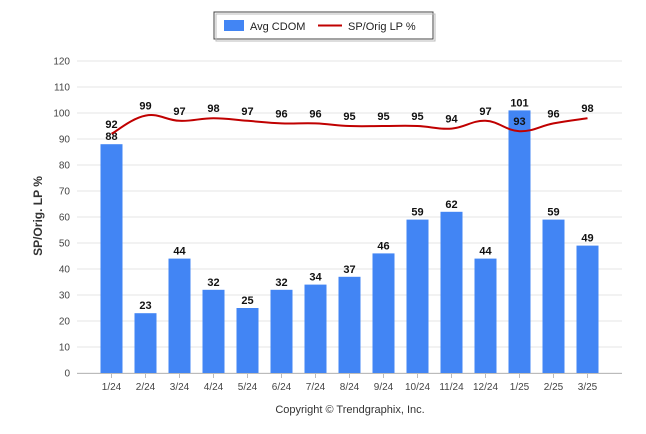 The height and width of the screenshot is (434, 646). I want to click on x-tick-label: 10/24, so click(417, 387).